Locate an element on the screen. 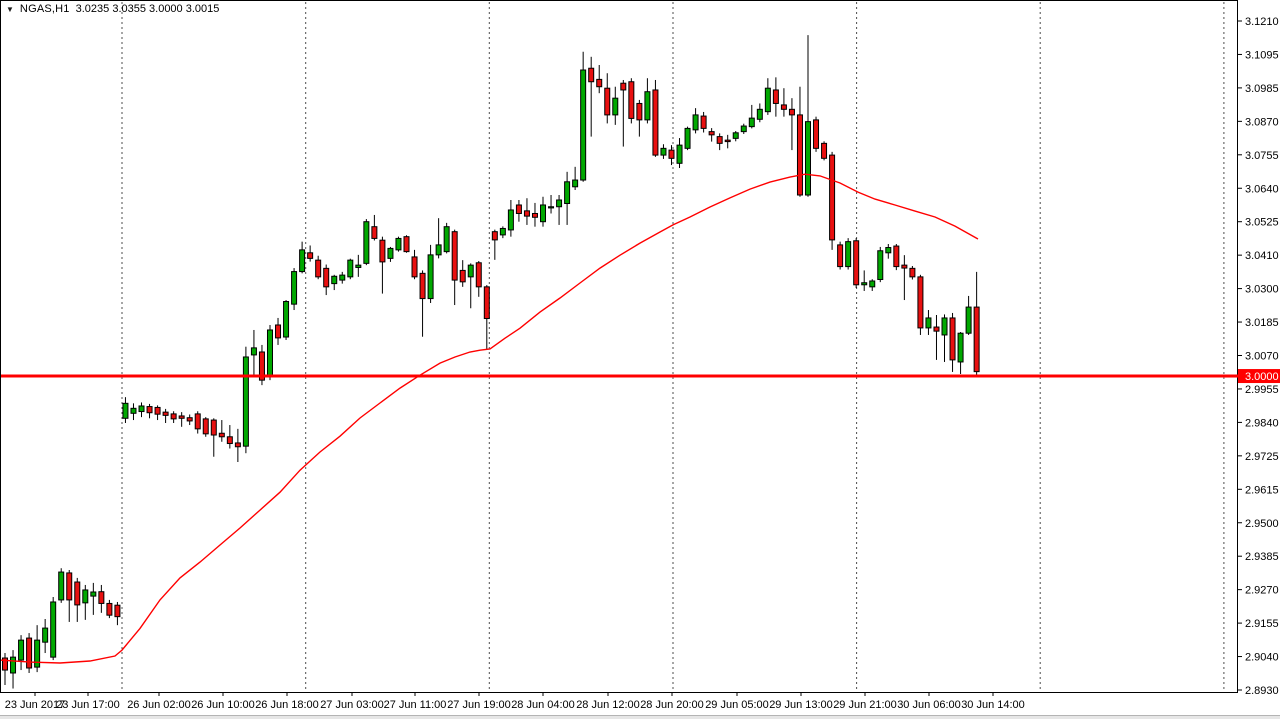 This screenshot has height=719, width=1280. price-axis-label: 2.9385 is located at coordinates (1262, 557).